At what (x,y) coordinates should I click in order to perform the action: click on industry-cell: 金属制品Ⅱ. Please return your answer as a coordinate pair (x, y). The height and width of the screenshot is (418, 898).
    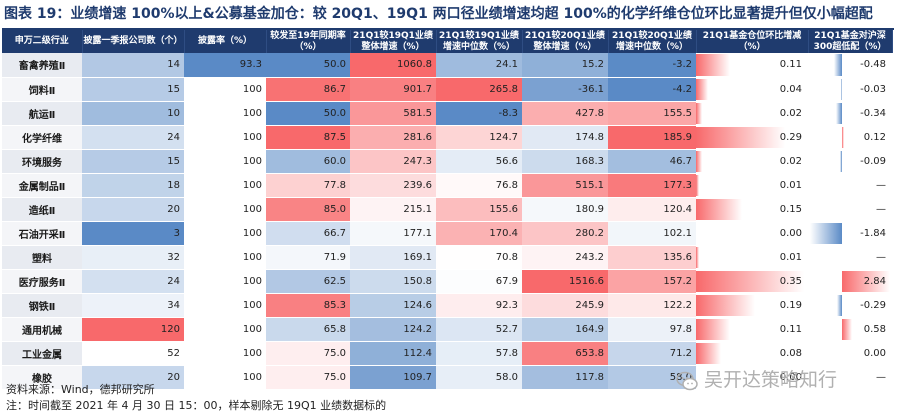
    Looking at the image, I should click on (42, 185).